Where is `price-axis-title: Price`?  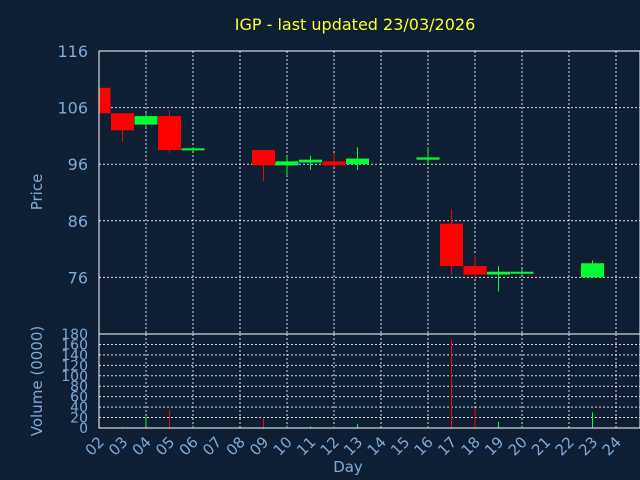
price-axis-title: Price is located at coordinates (37, 192).